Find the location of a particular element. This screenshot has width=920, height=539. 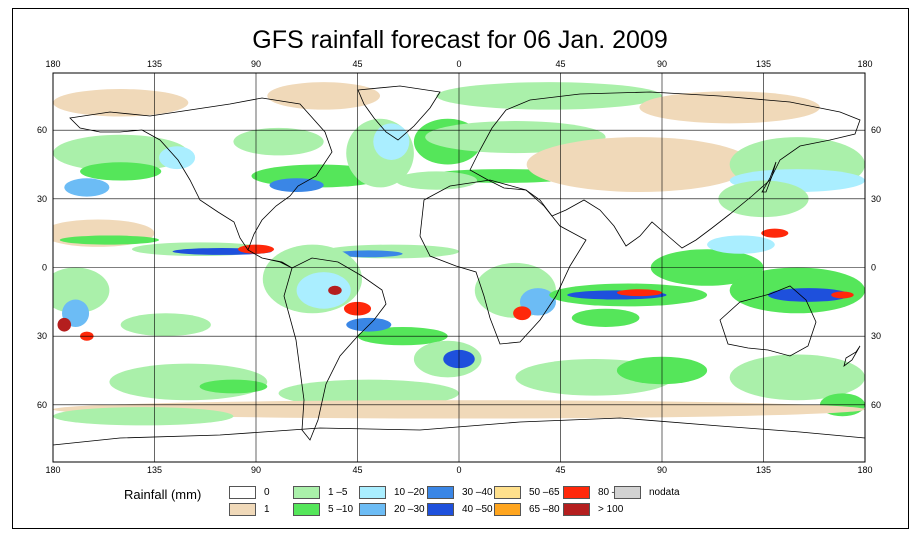

legend-label: 5 –10 is located at coordinates (341, 509).